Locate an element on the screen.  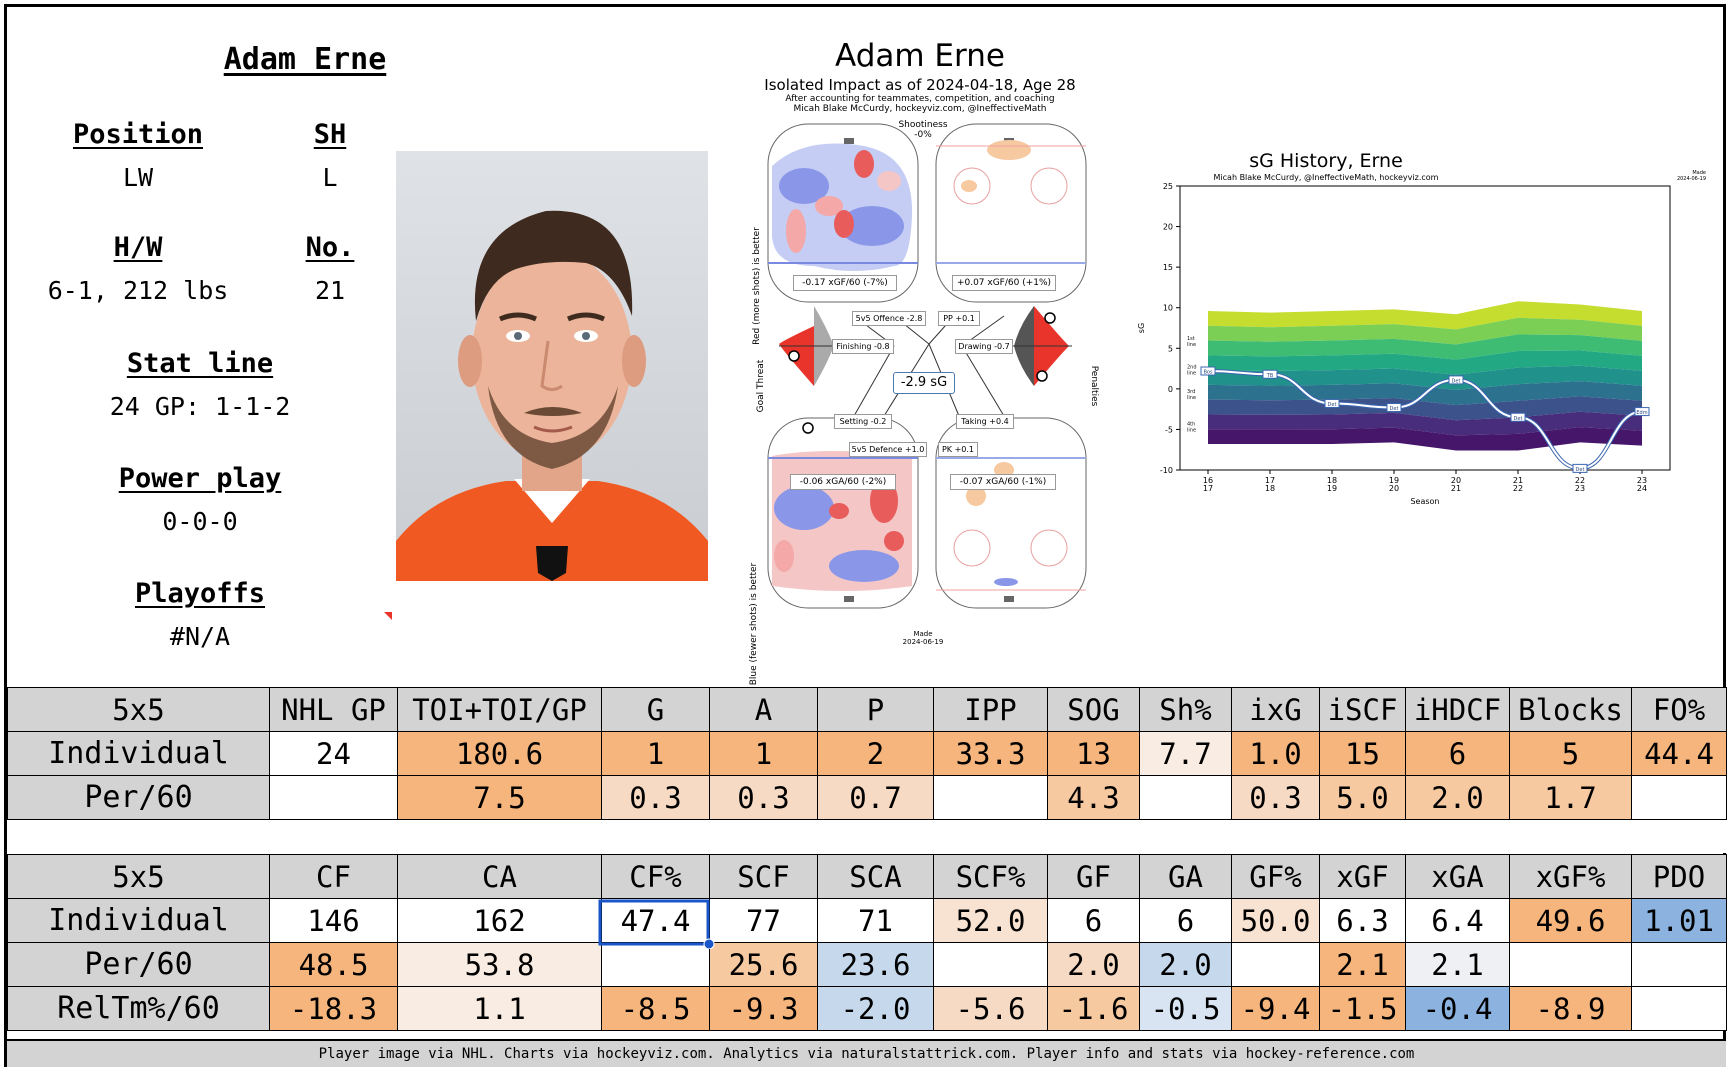
stat-cell: 50.0 is located at coordinates (1275, 920).